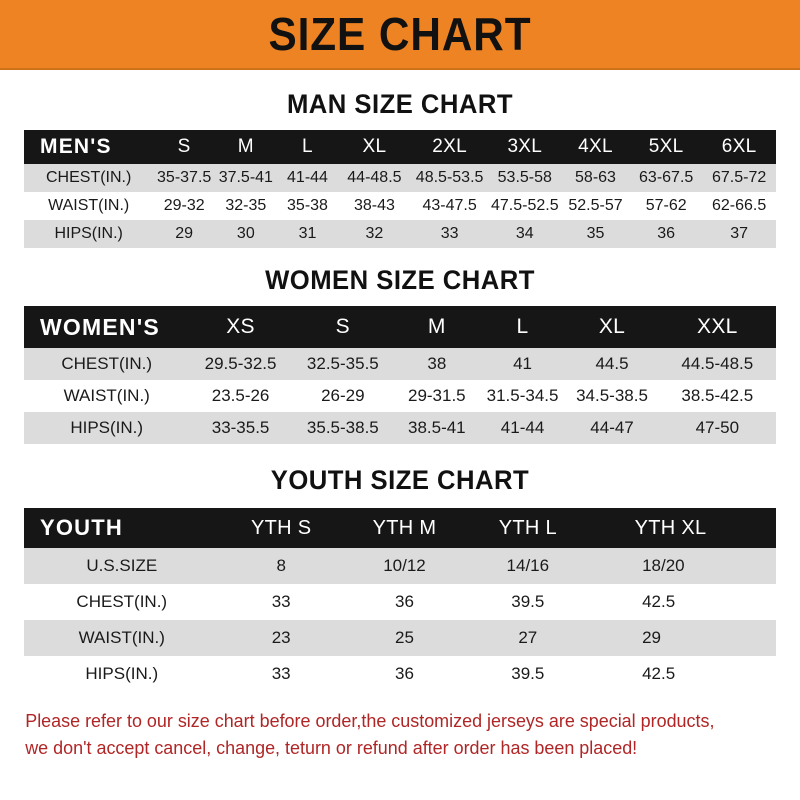 This screenshot has width=800, height=800. What do you see at coordinates (81, 527) in the screenshot?
I see `youth-header-label: YOUTH` at bounding box center [81, 527].